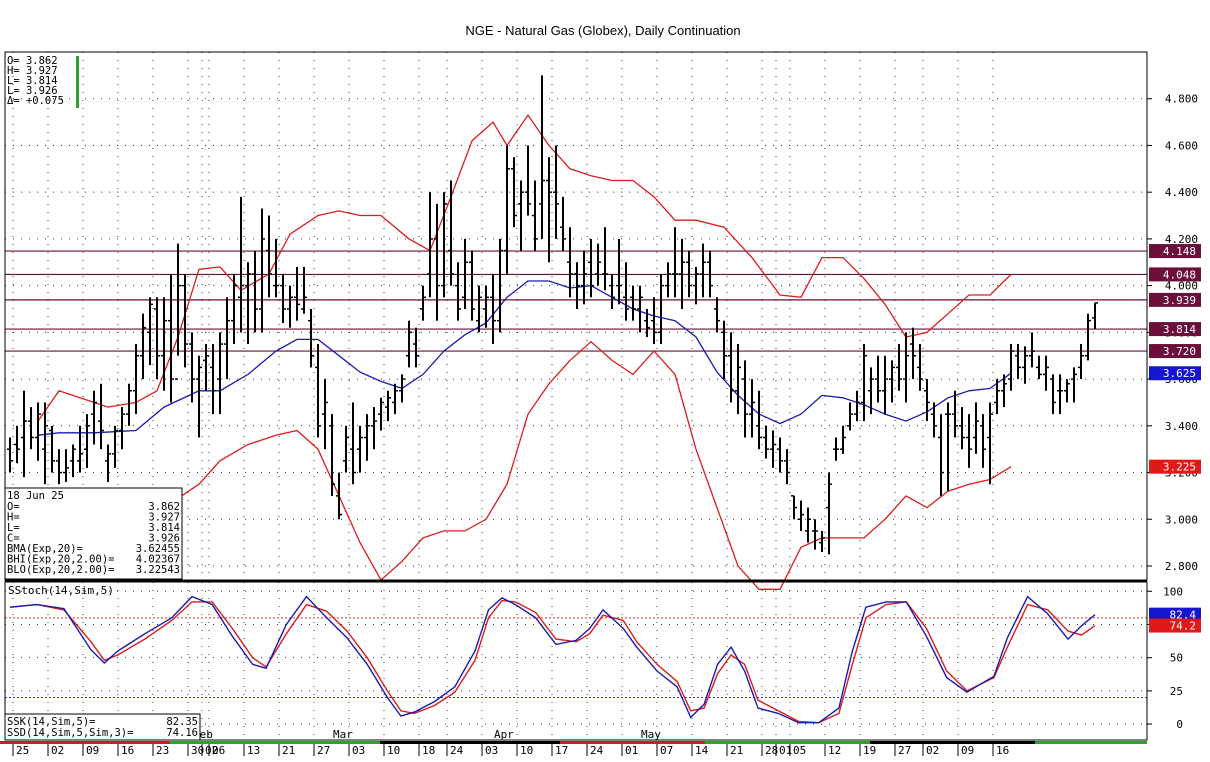  I want to click on price-tag-2: 3.939, so click(1175, 299).